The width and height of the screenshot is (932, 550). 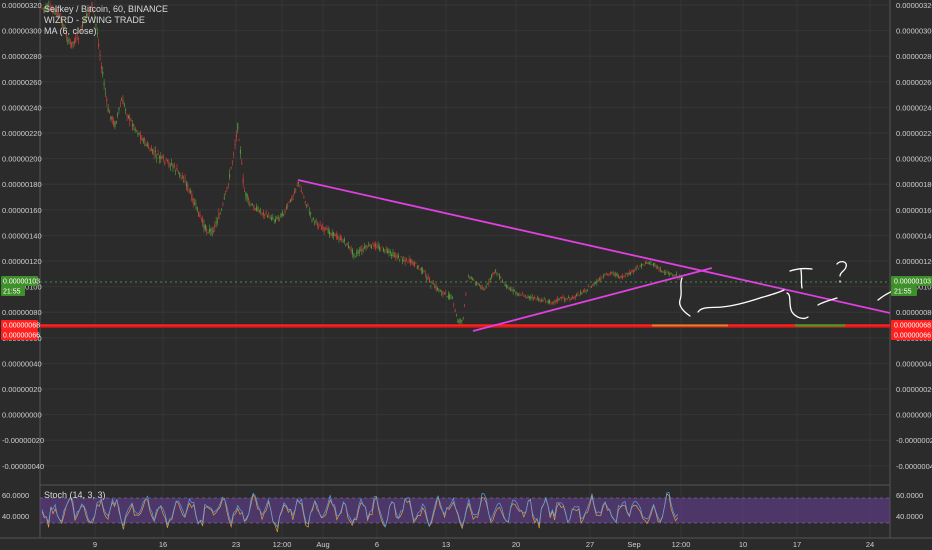 I want to click on indicator-ma-label: MA (6, close), so click(x=70, y=31).